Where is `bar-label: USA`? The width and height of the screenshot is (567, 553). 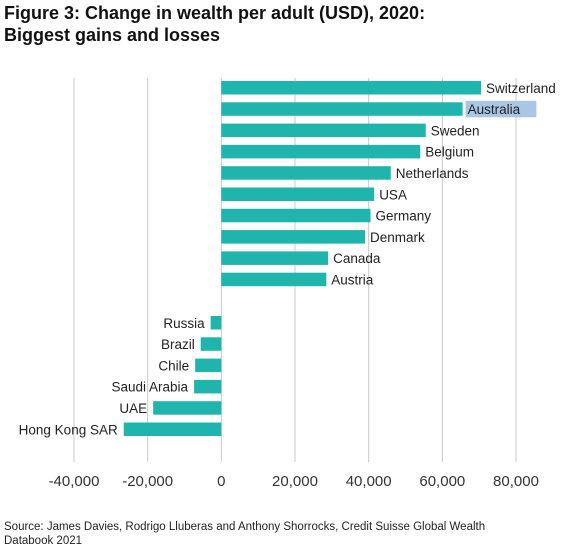
bar-label: USA is located at coordinates (393, 194).